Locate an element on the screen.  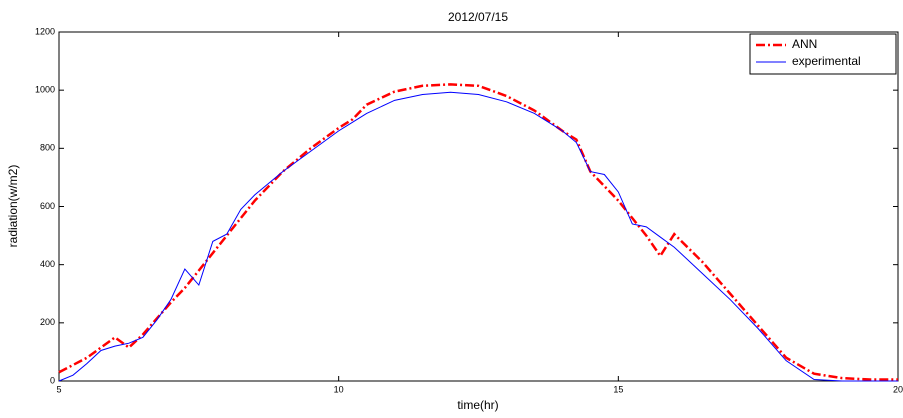
y-tick-label: 600 is located at coordinates (47, 206).